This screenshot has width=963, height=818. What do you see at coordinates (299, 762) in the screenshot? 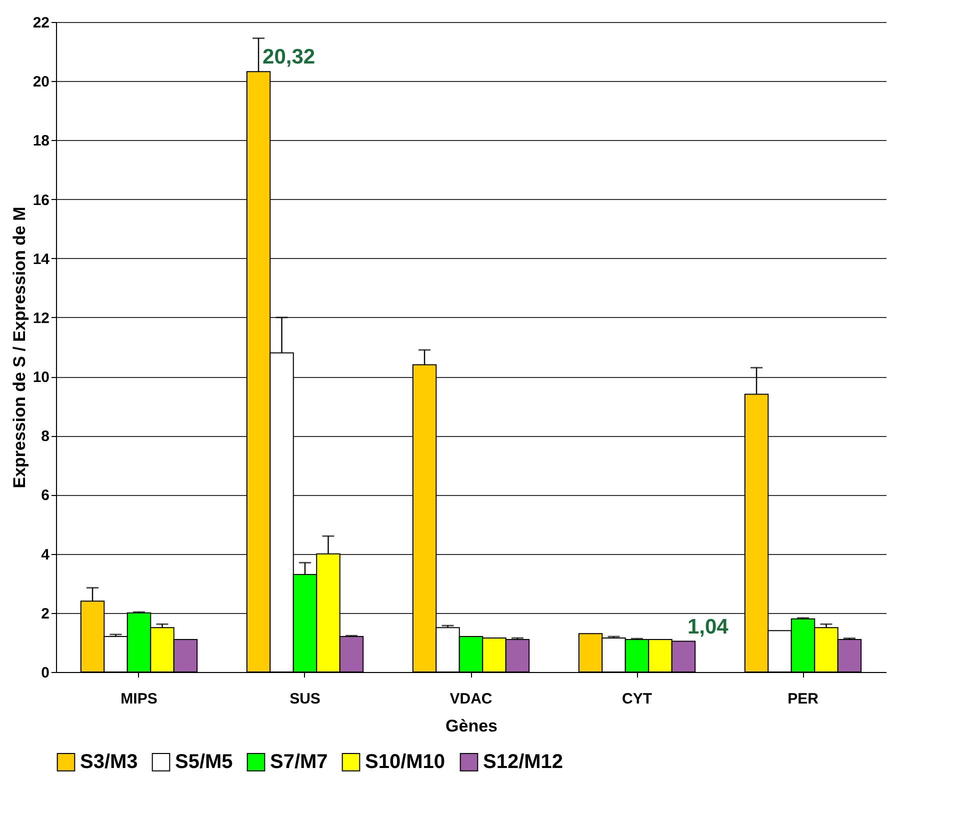
I see `legend-label: S7/M7` at bounding box center [299, 762].